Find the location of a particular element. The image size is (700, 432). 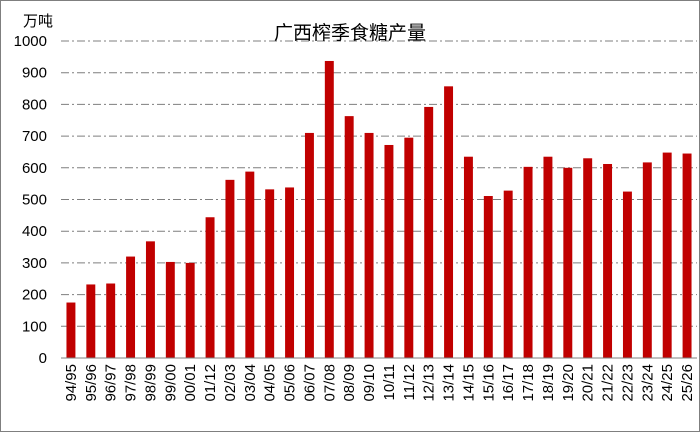

y-tick-label: 800 is located at coordinates (34, 104).